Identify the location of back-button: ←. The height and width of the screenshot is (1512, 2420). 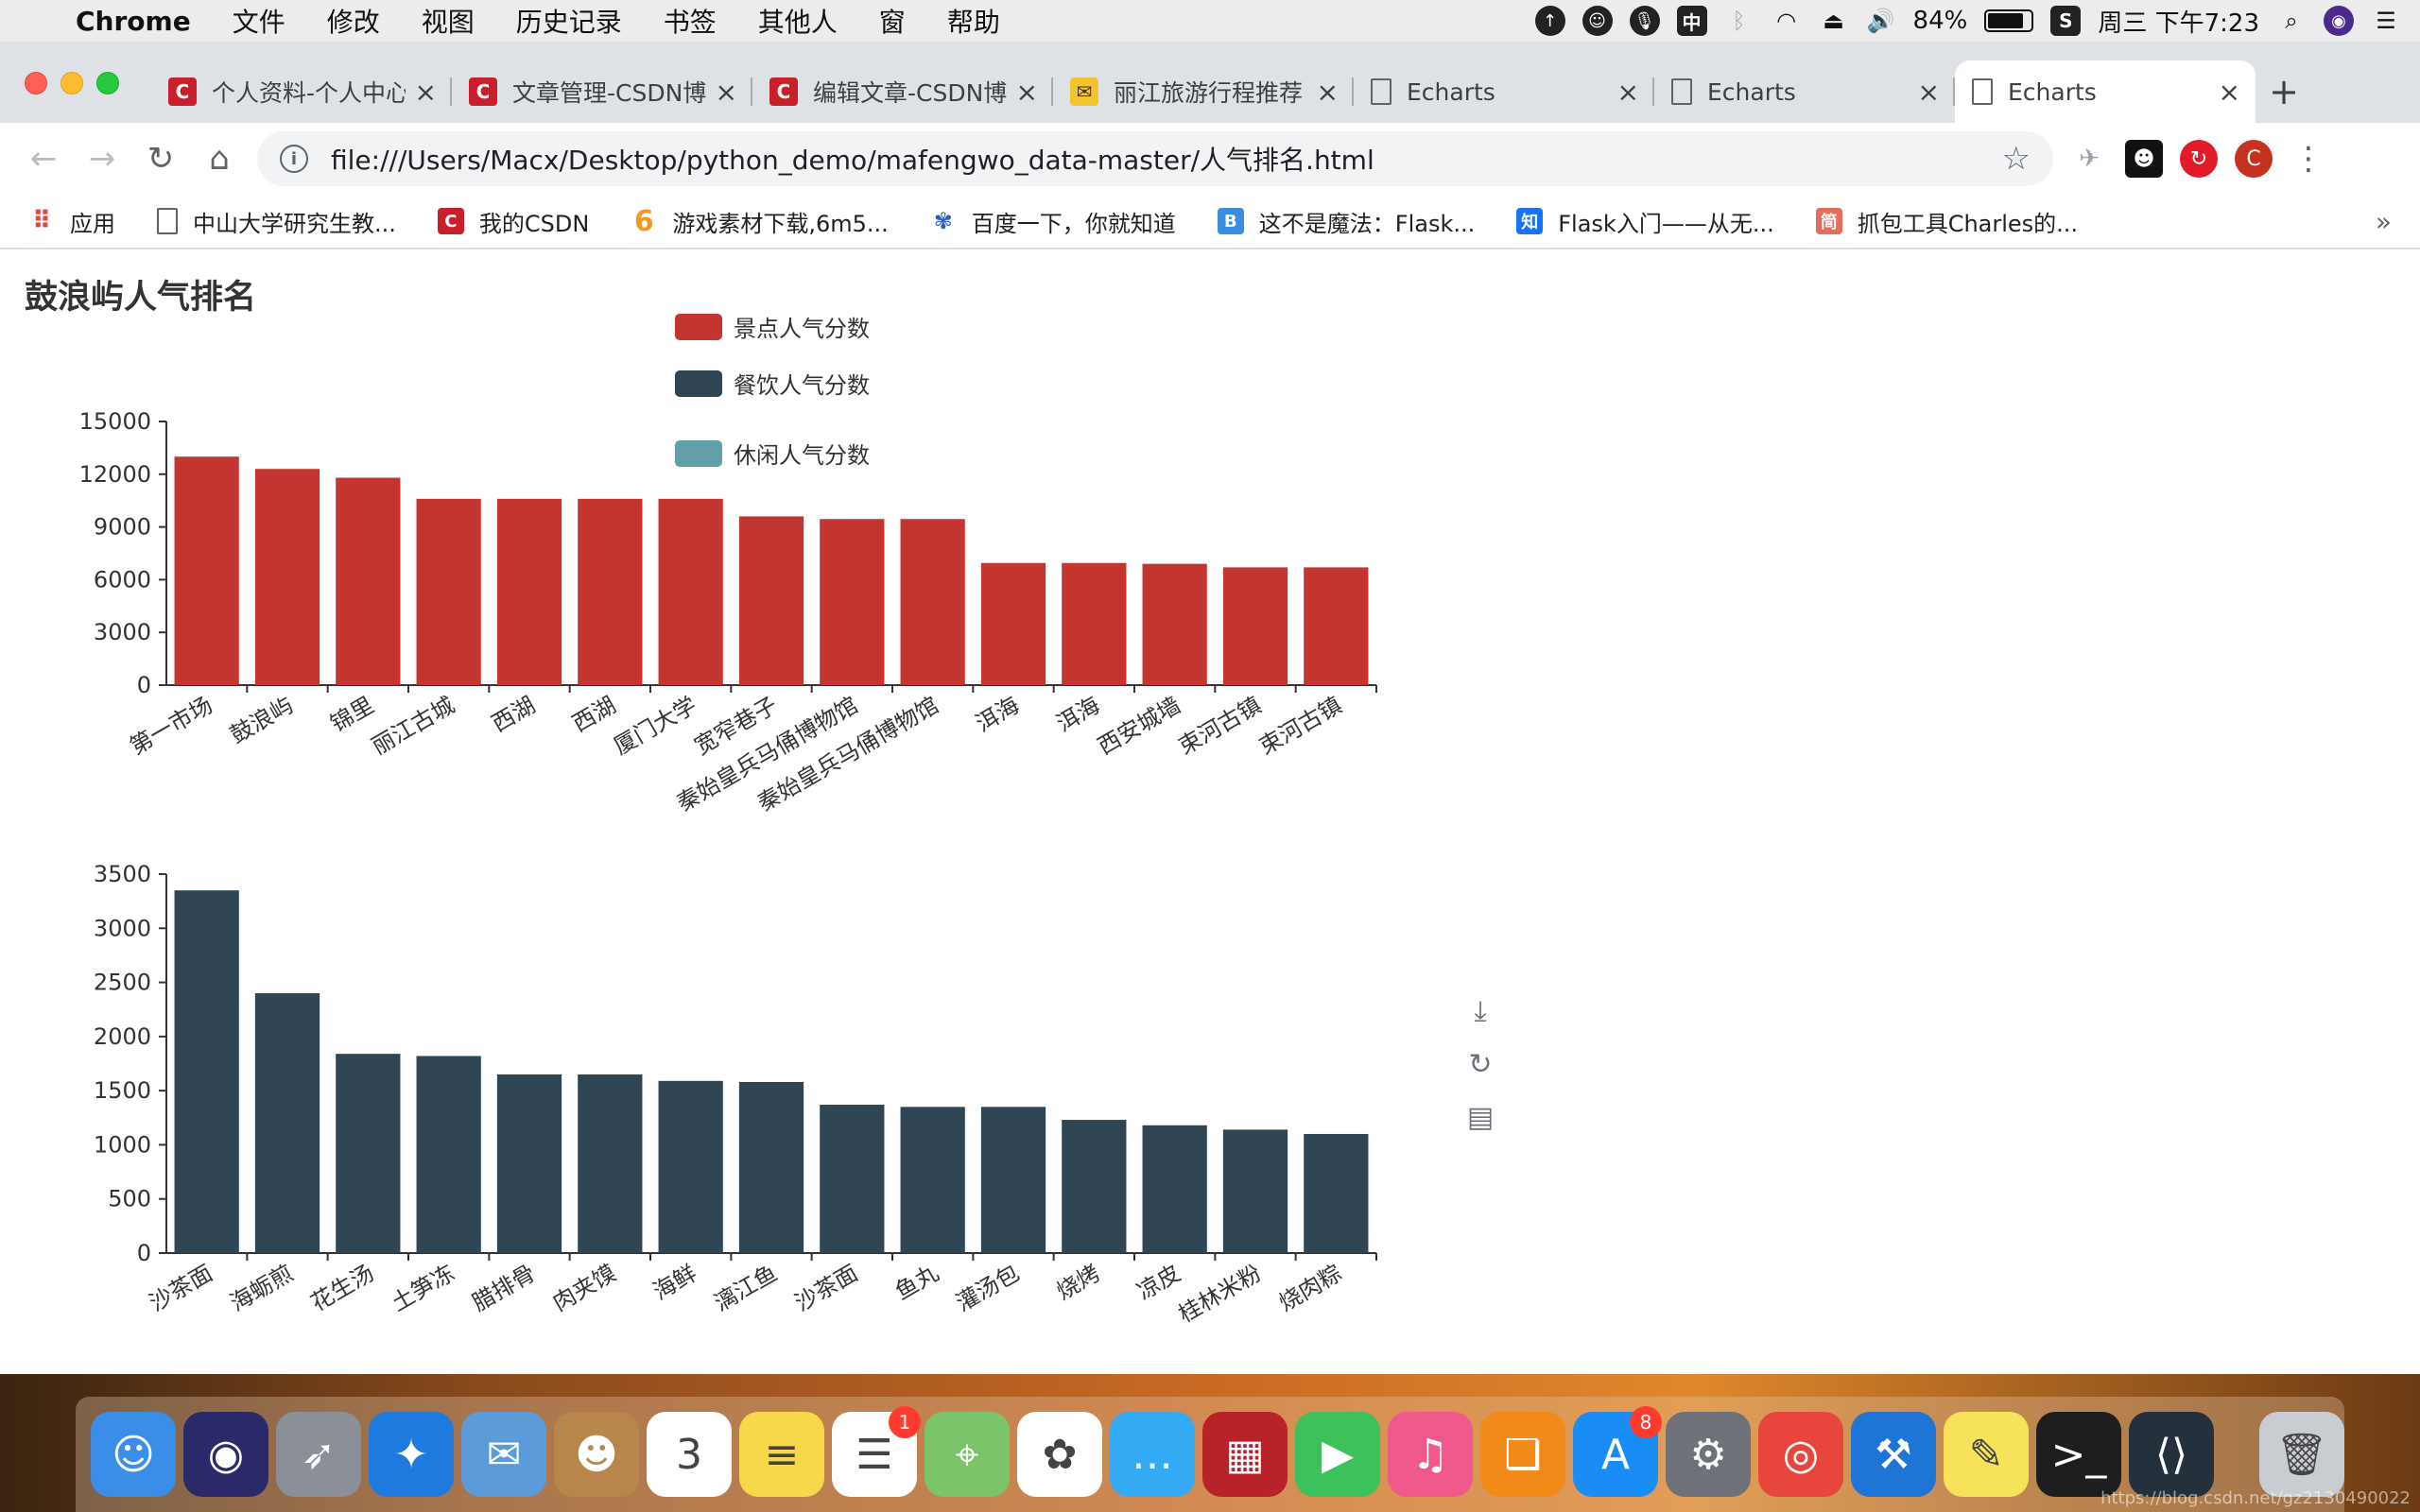
(43, 159).